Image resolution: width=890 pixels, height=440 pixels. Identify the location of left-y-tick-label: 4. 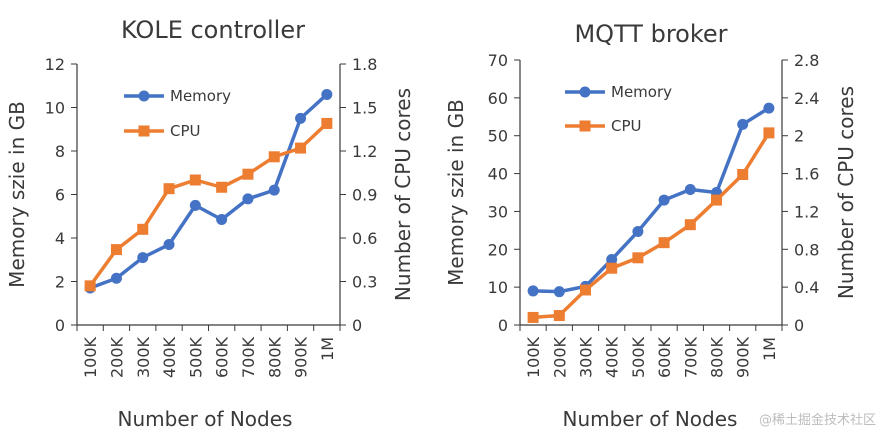
(60, 238).